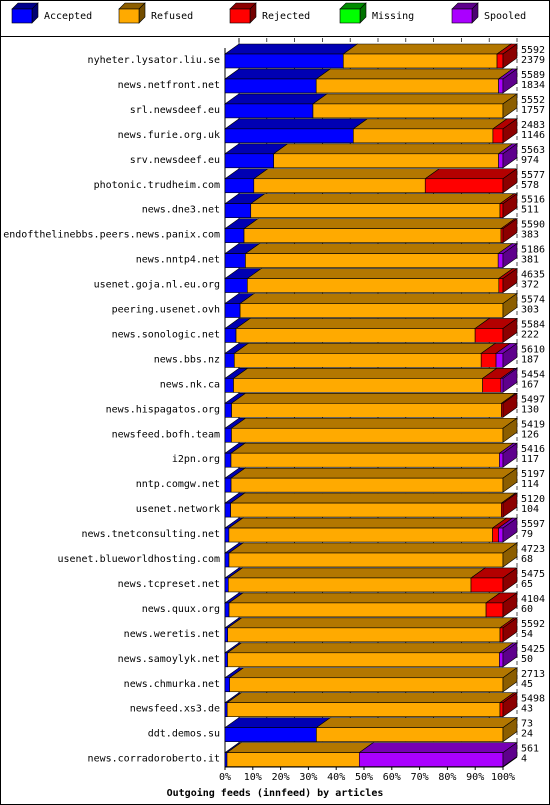  What do you see at coordinates (533, 624) in the screenshot?
I see `offered-count: 5592` at bounding box center [533, 624].